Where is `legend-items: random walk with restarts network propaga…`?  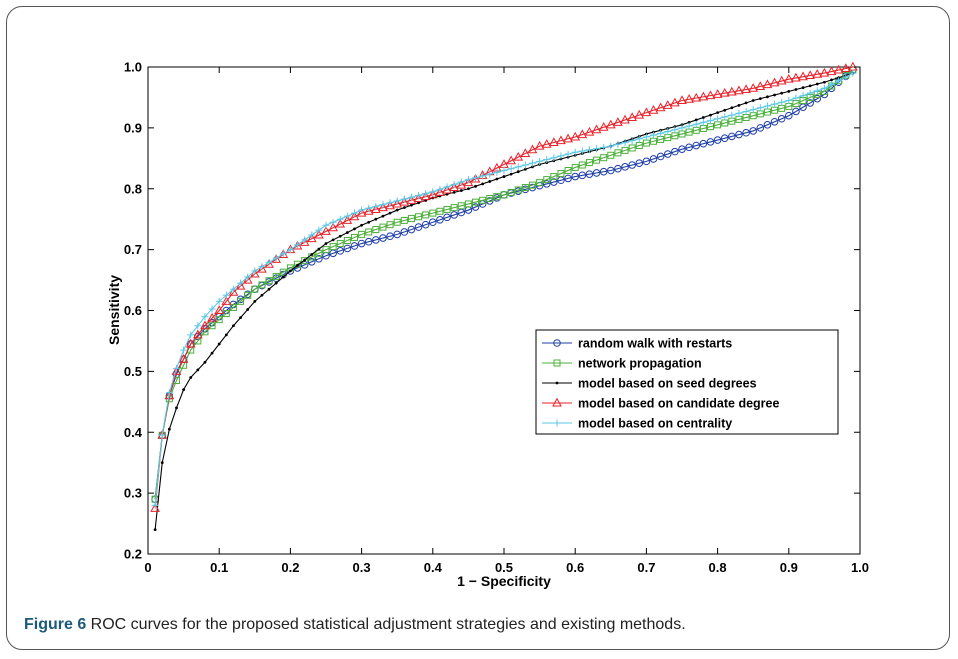
legend-items: random walk with restarts network propaga… is located at coordinates (660, 384).